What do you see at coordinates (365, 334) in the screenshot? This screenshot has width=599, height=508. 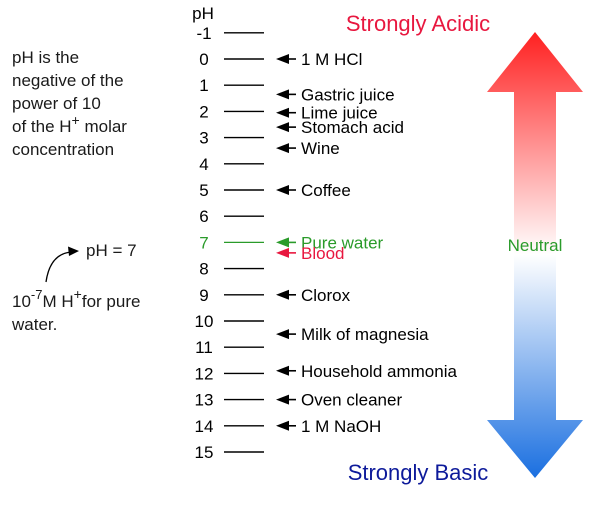 I see `substance-label: Milk of magnesia` at bounding box center [365, 334].